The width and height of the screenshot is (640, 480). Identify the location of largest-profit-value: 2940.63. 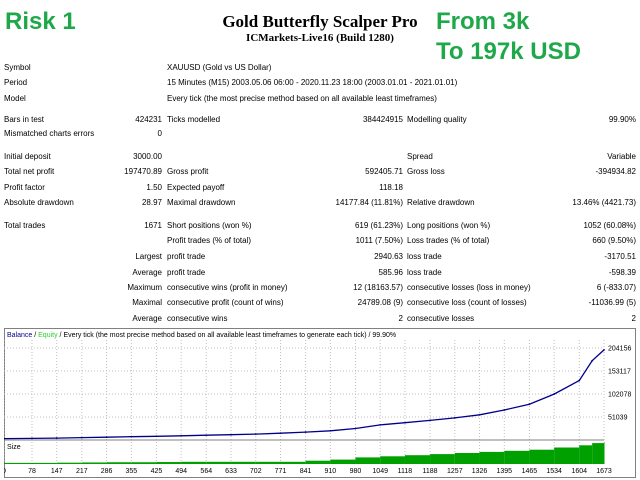
(388, 256).